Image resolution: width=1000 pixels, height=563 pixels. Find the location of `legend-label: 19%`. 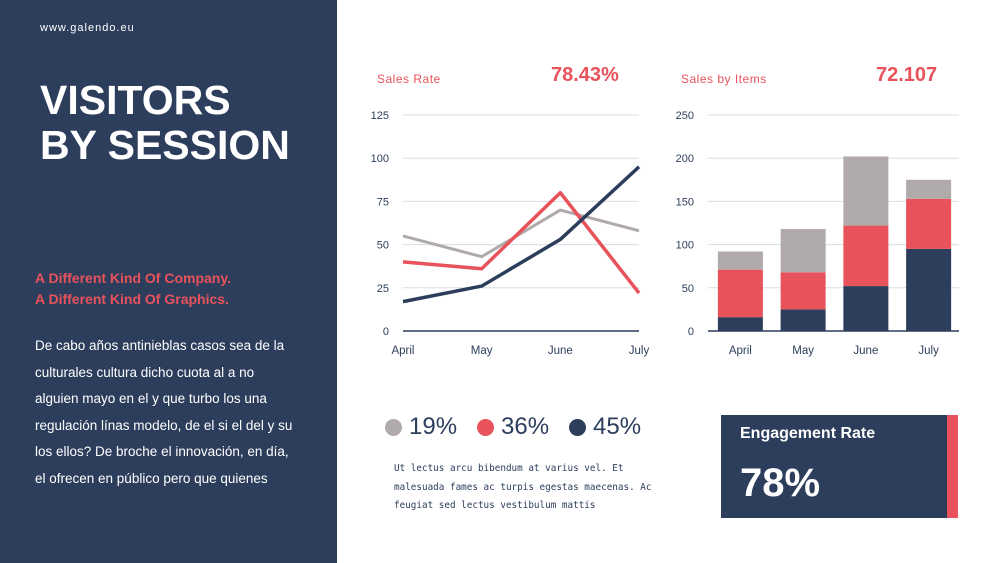

legend-label: 19% is located at coordinates (433, 426).